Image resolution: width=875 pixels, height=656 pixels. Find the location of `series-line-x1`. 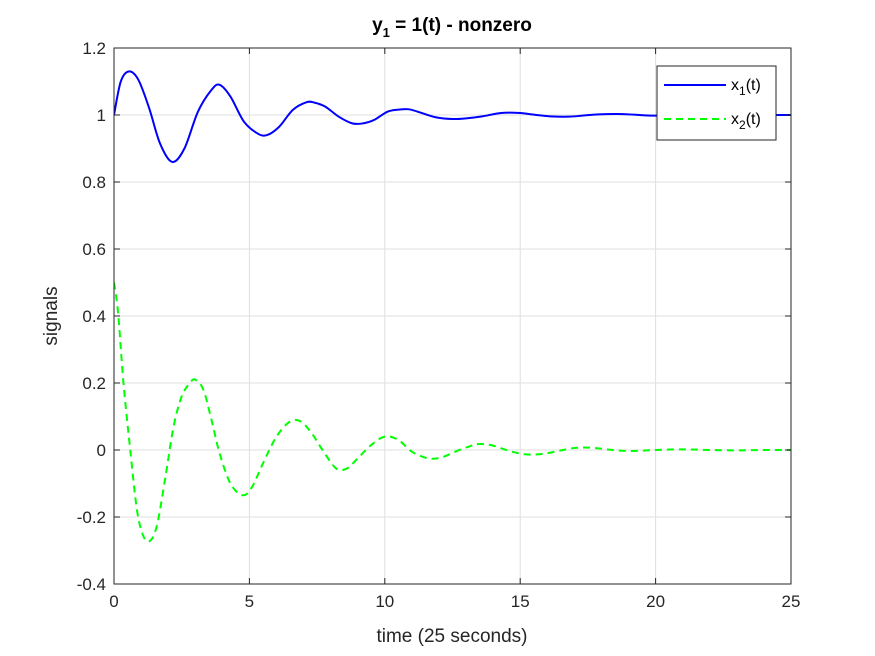

series-line-x1 is located at coordinates (452, 116).